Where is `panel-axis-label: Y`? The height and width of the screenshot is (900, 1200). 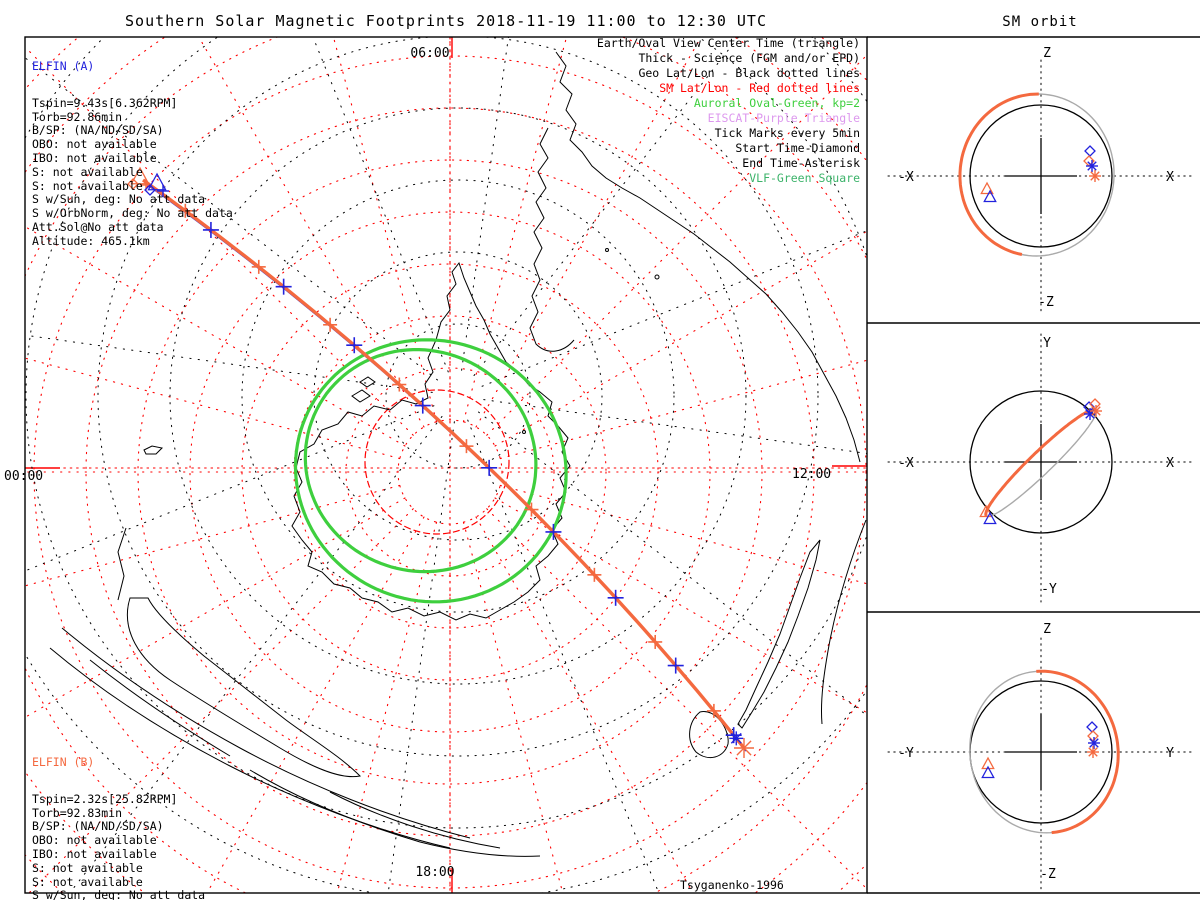 panel-axis-label: Y is located at coordinates (1170, 753).